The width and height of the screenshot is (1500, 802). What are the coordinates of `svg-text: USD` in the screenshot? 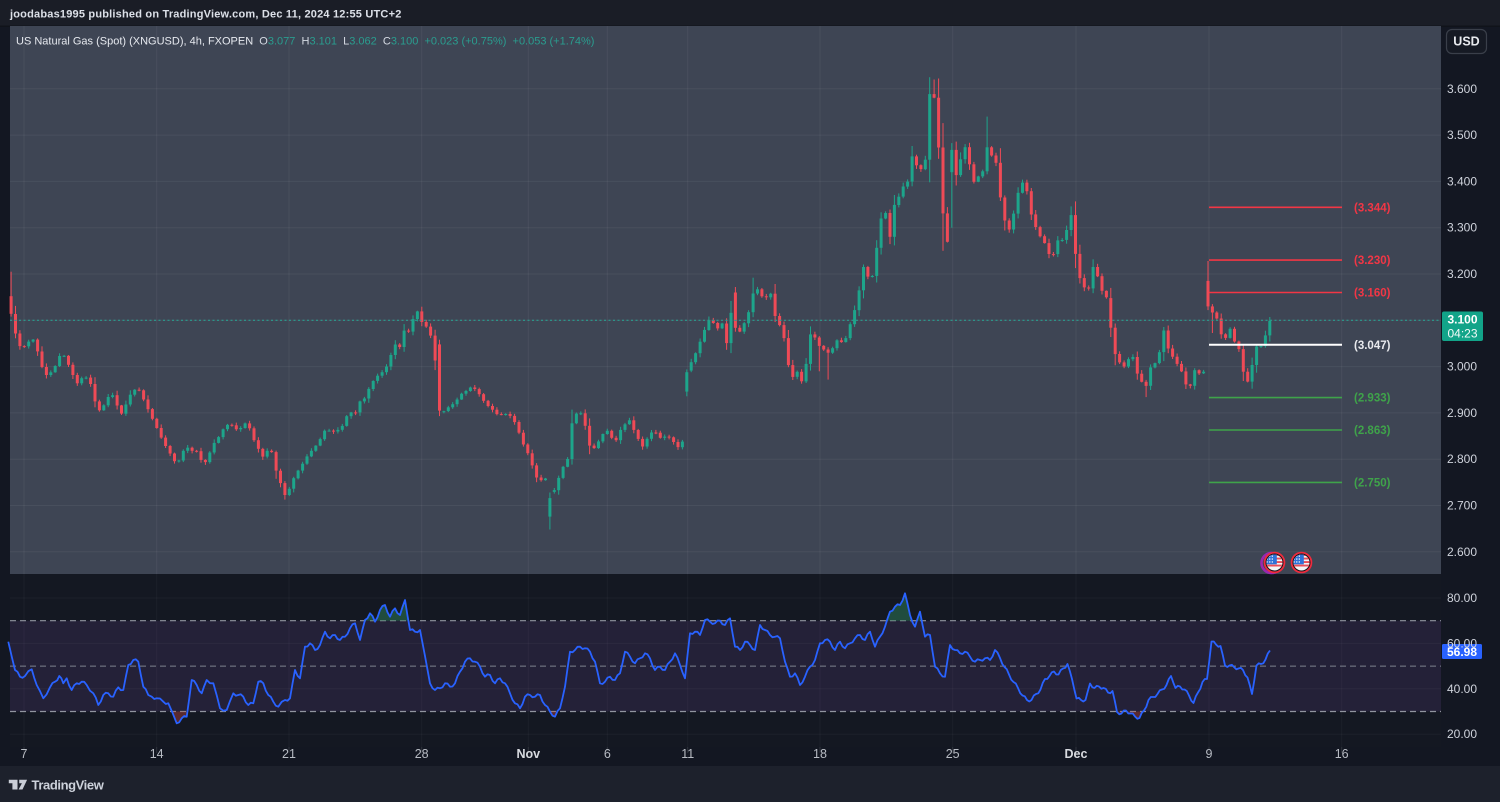 It's located at (1466, 42).